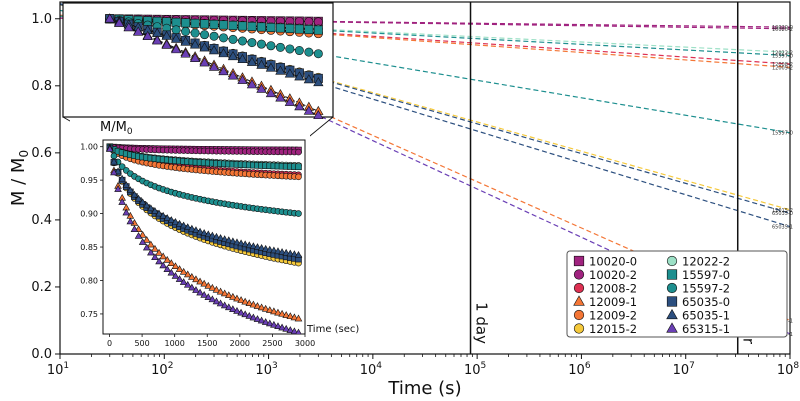 Image resolution: width=800 pixels, height=401 pixels. I want to click on end-label-10020-0: 10020-0, so click(782, 28).